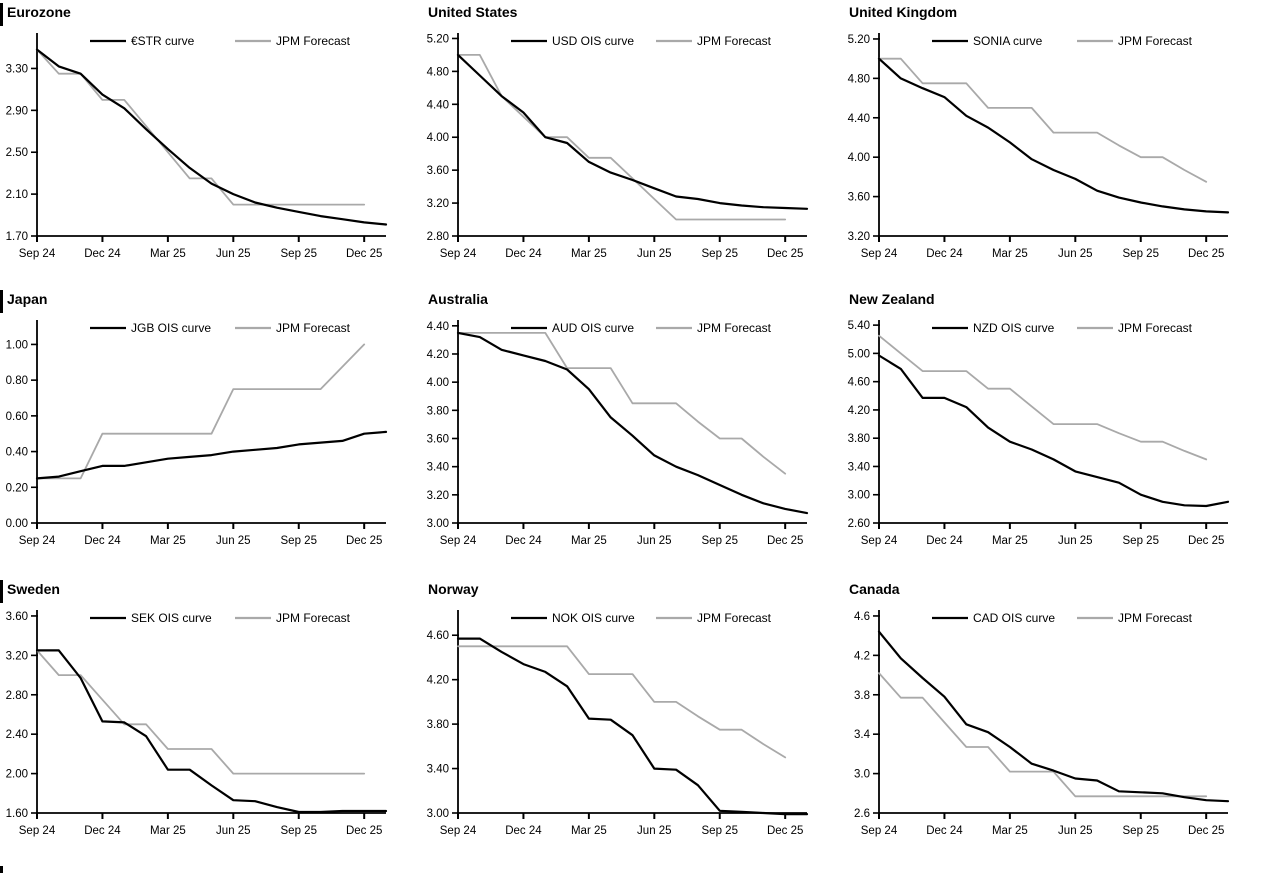 This screenshot has height=873, width=1264. Describe the element at coordinates (874, 589) in the screenshot. I see `chart-title-canada: Canada` at that location.